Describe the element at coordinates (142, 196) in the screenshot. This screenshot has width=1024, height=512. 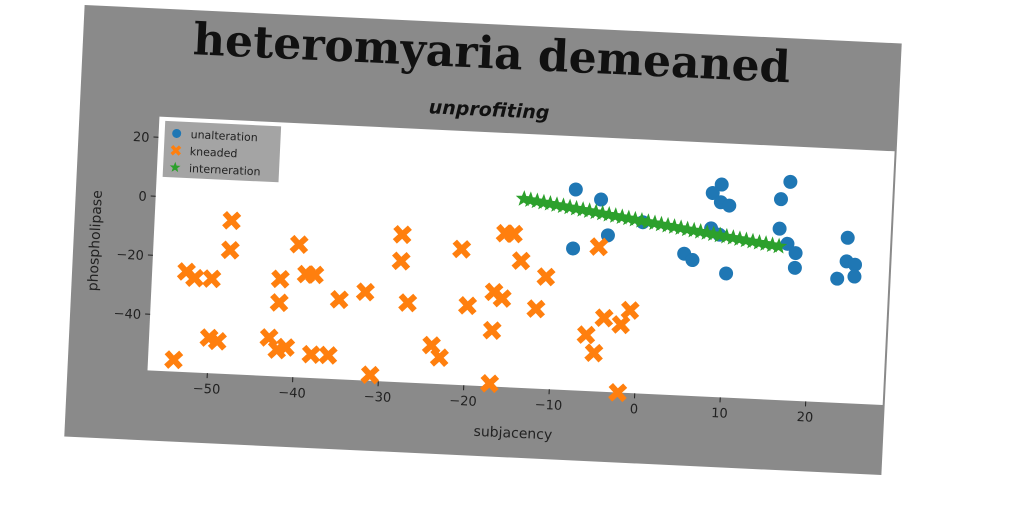
I see `y-tick-label: 0` at that location.